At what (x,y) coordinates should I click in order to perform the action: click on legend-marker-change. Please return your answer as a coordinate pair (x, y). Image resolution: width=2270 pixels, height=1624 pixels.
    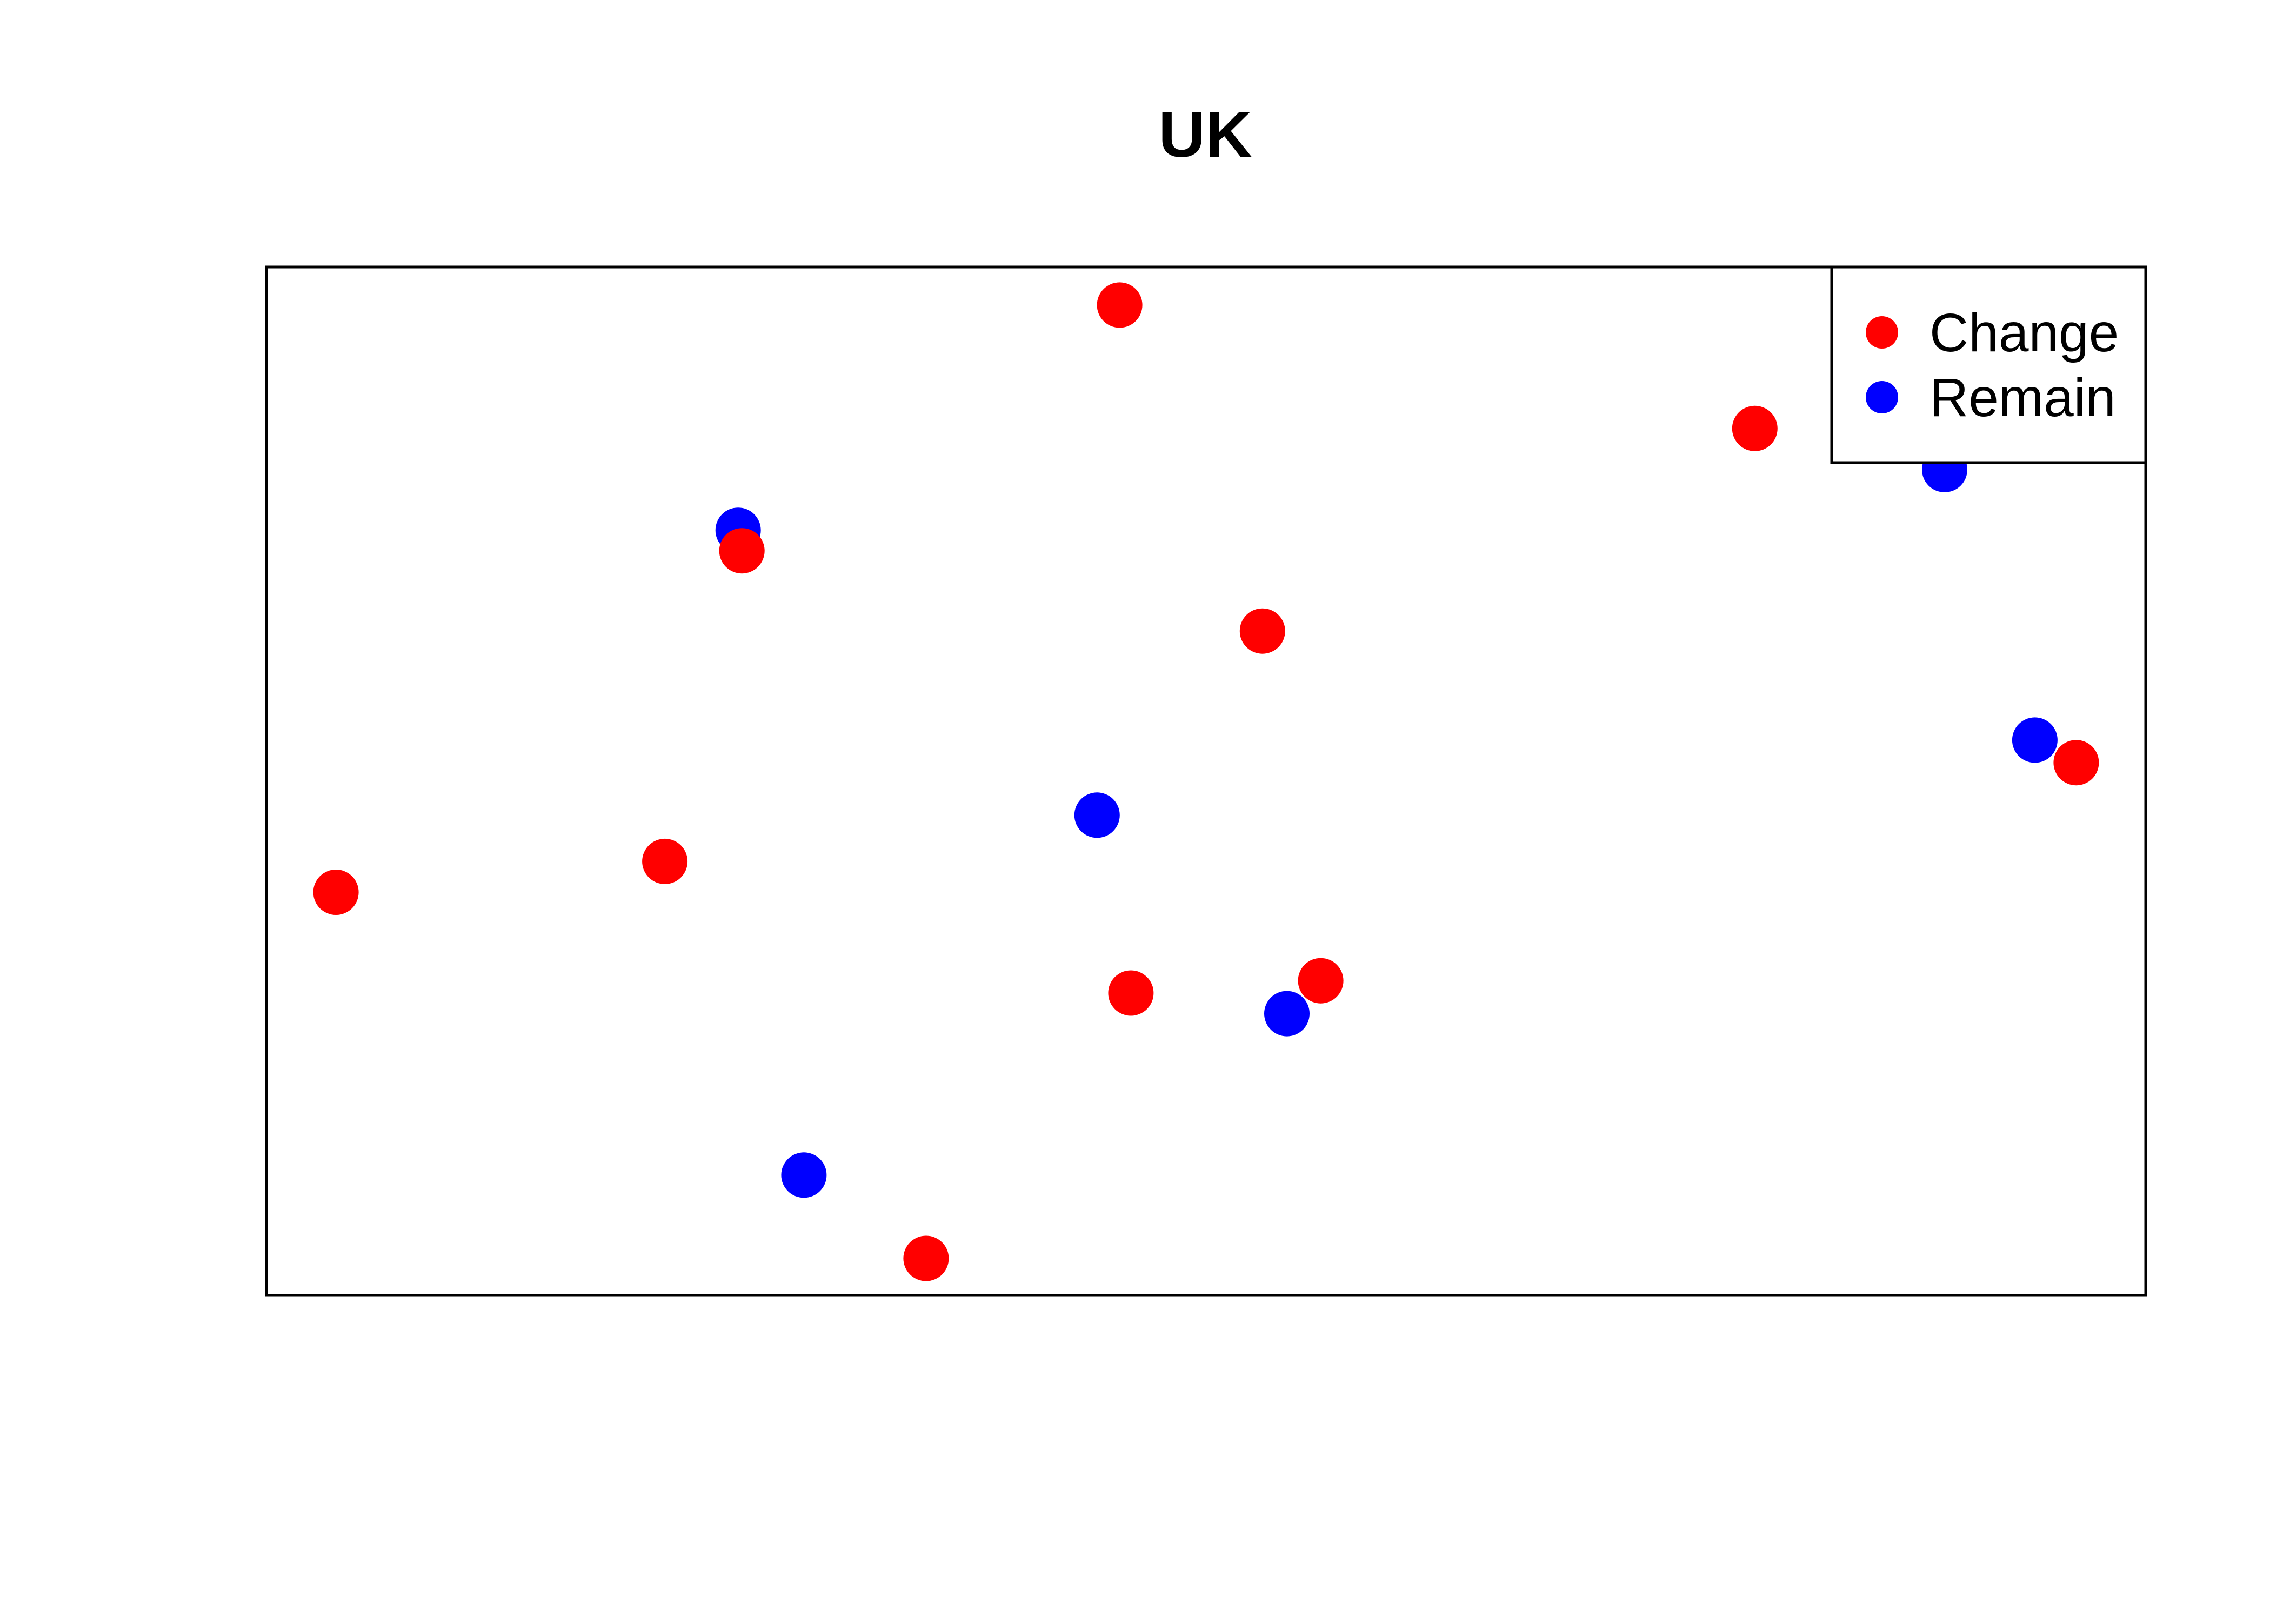
    Looking at the image, I should click on (1882, 332).